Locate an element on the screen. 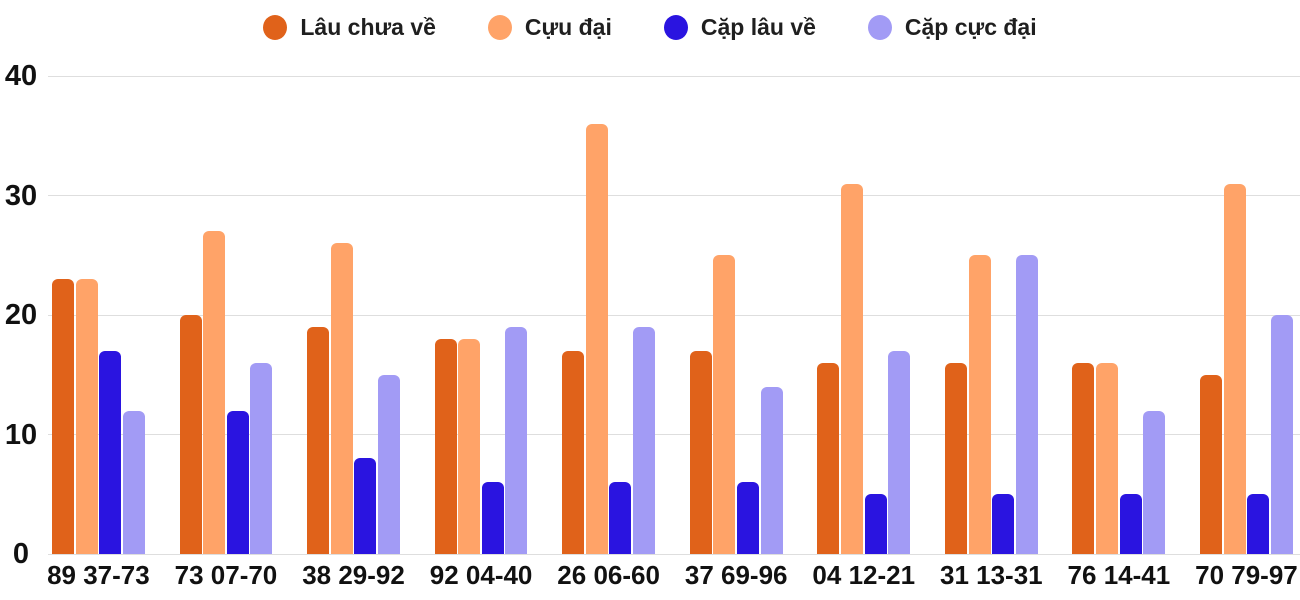 The width and height of the screenshot is (1300, 600). x-axis-tick-label: 04 12-21 is located at coordinates (864, 575).